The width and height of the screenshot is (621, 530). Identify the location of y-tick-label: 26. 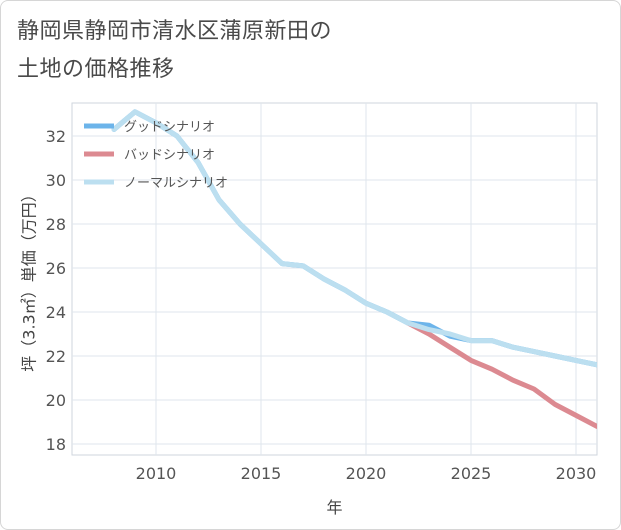
(56, 268).